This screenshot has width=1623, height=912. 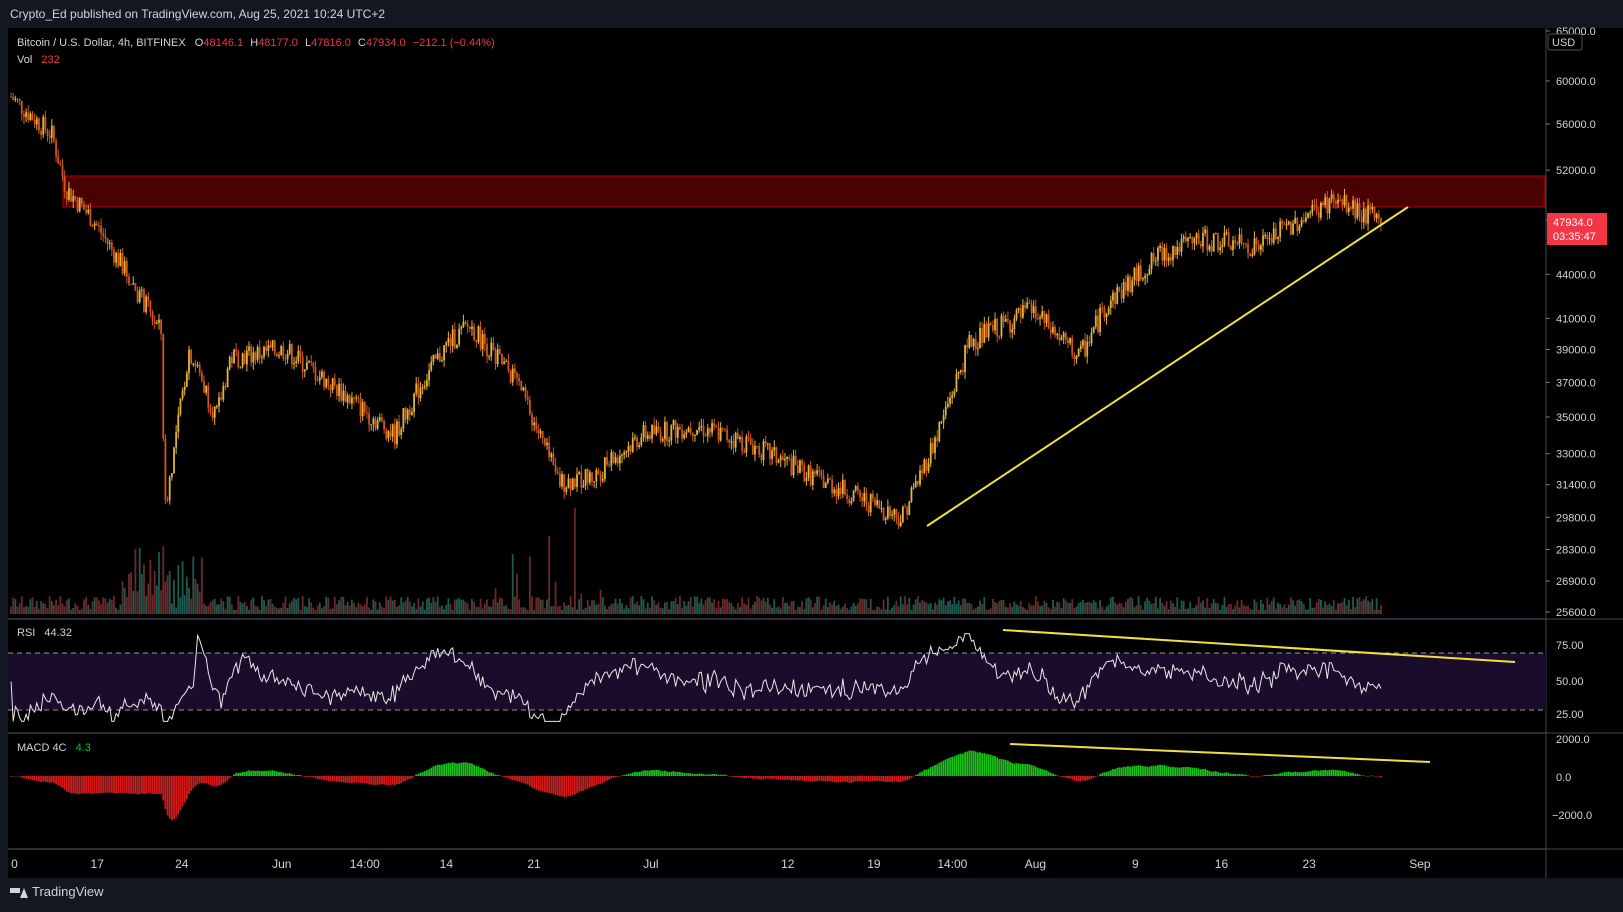 What do you see at coordinates (1584, 453) in the screenshot?
I see `price-axis` at bounding box center [1584, 453].